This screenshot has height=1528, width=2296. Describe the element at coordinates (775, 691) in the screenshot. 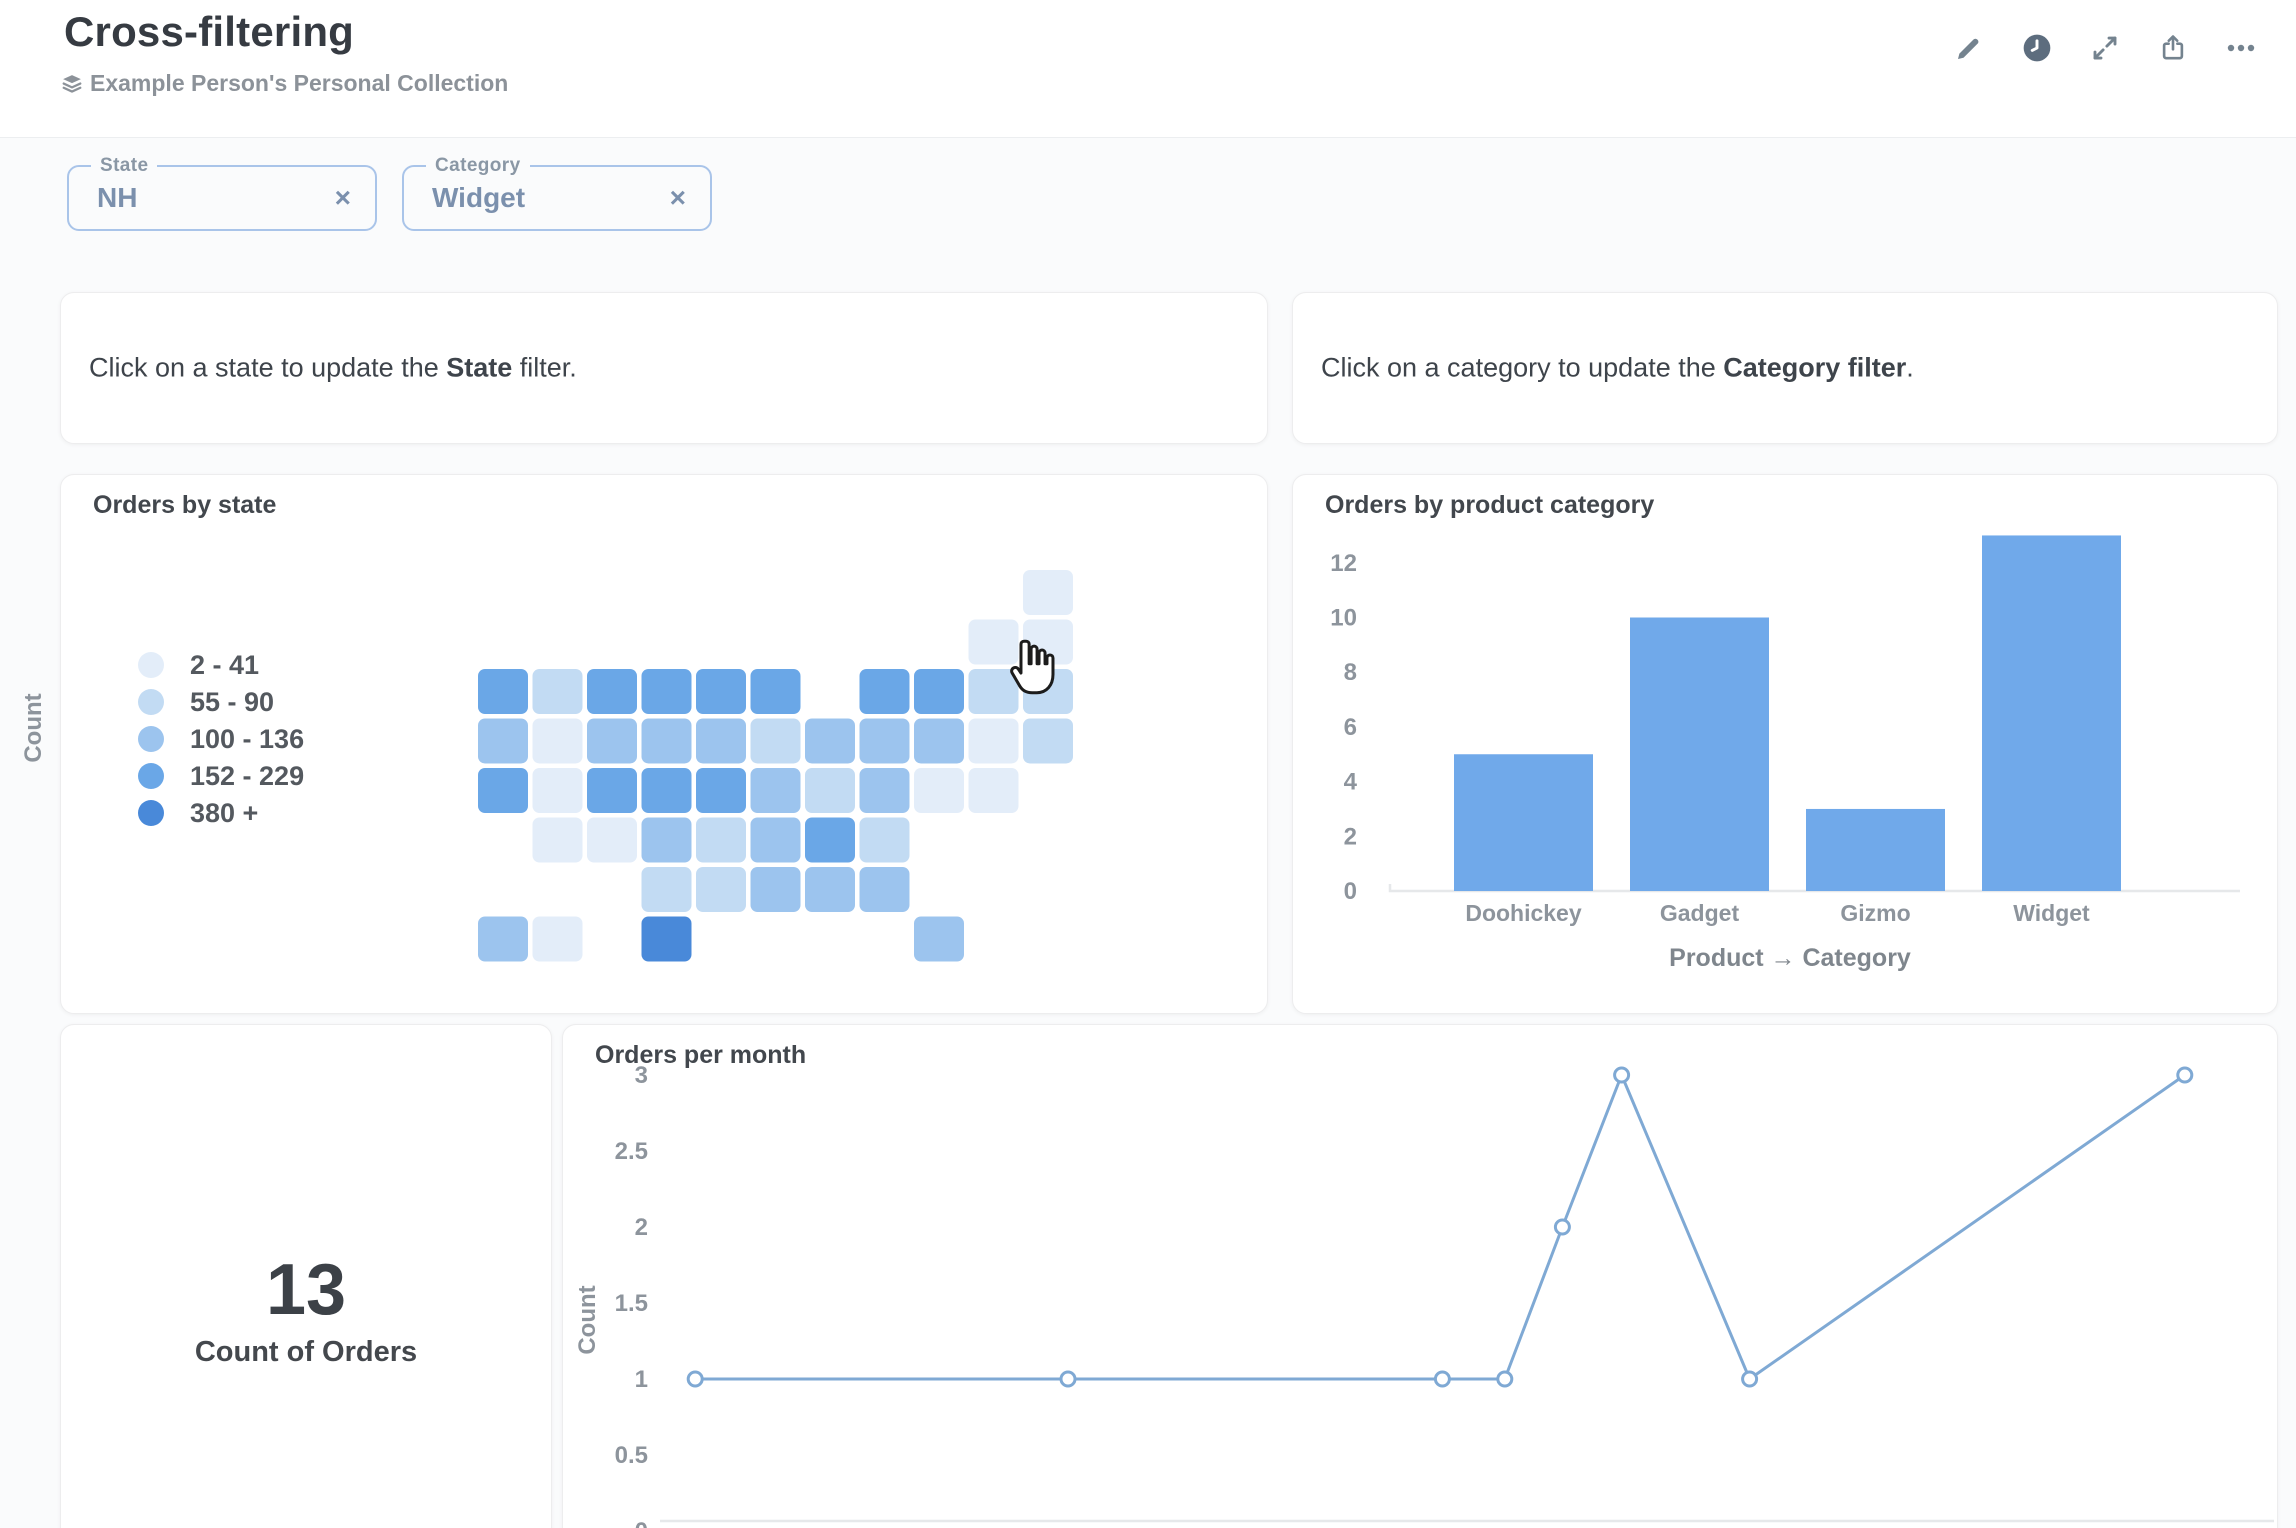

I see `state-WI` at that location.